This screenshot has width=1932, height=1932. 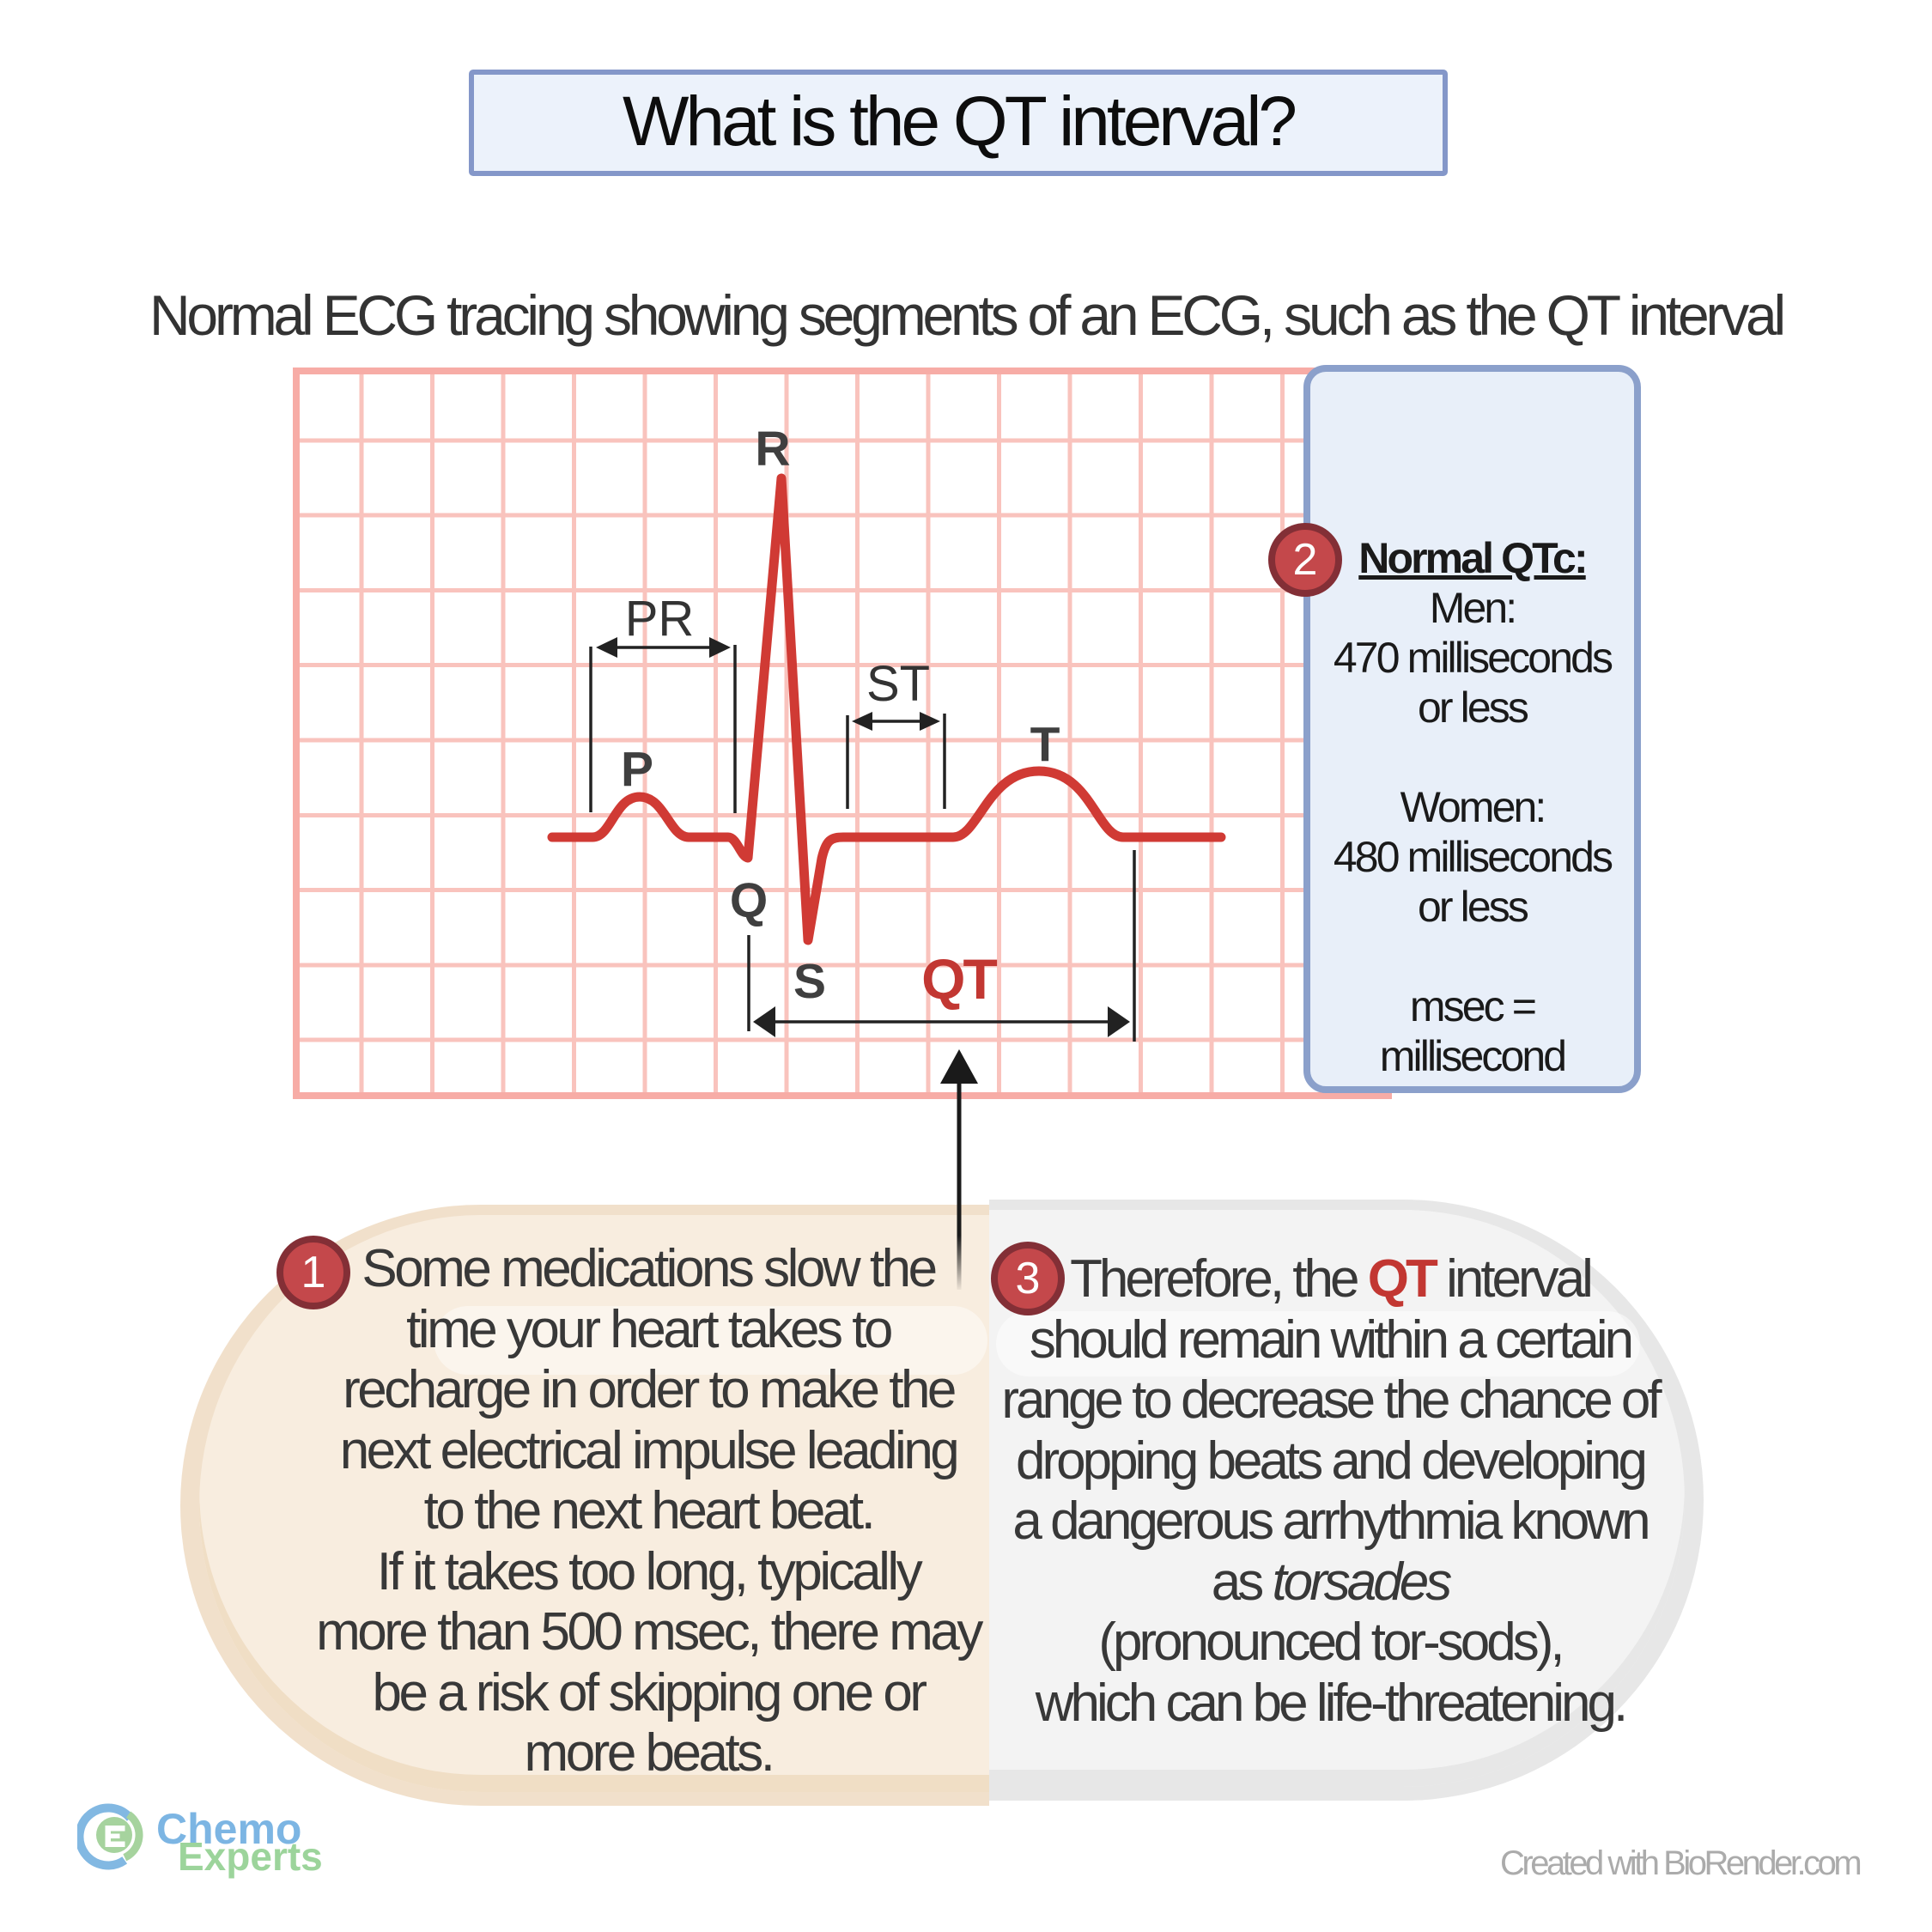 I want to click on svg-text: T, so click(x=1045, y=744).